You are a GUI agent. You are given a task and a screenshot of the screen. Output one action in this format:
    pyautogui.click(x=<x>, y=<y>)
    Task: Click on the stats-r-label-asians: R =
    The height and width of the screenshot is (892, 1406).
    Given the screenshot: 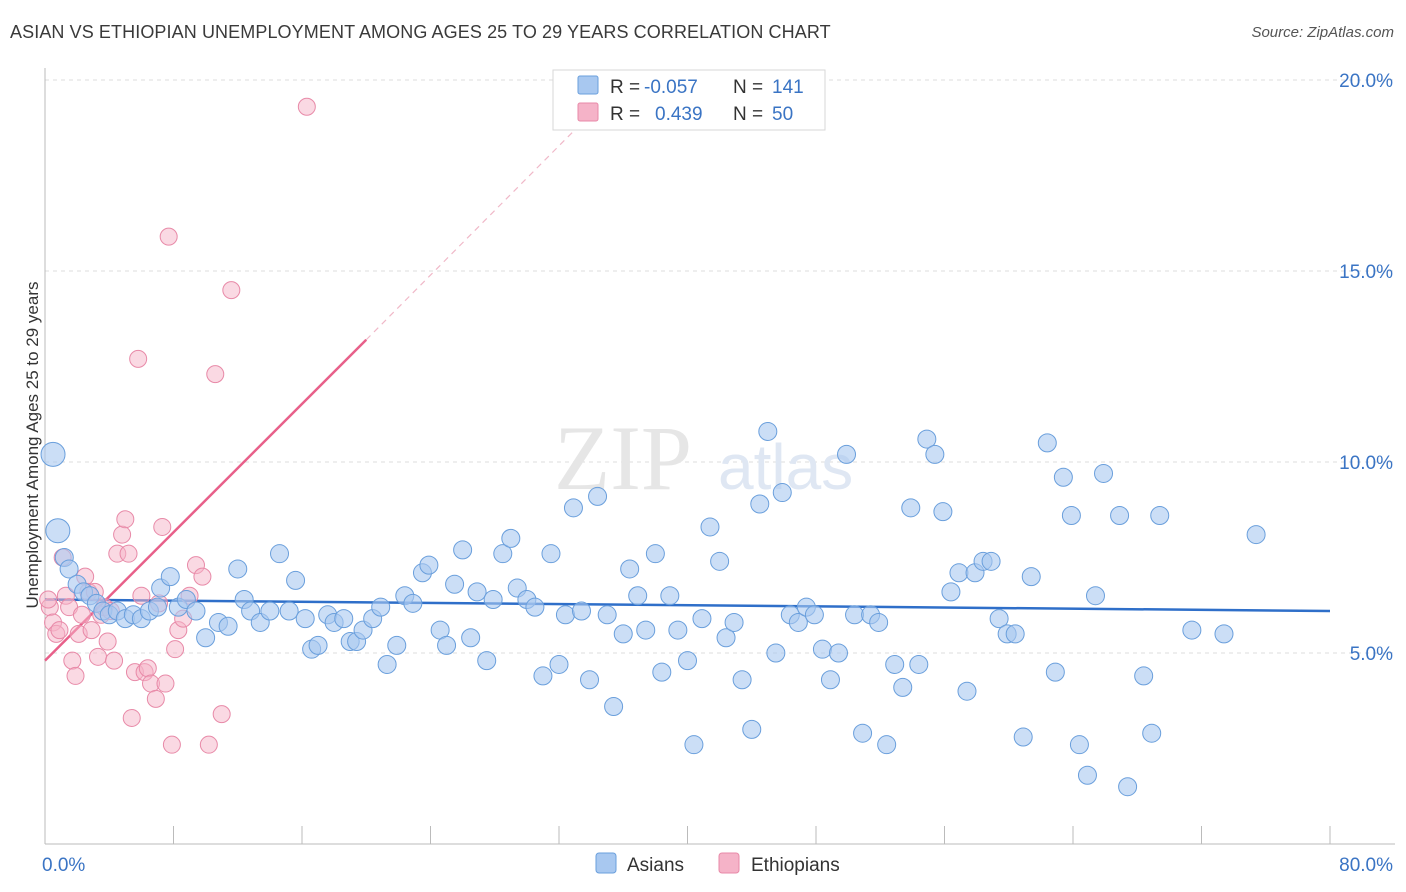 What is the action you would take?
    pyautogui.click(x=625, y=87)
    